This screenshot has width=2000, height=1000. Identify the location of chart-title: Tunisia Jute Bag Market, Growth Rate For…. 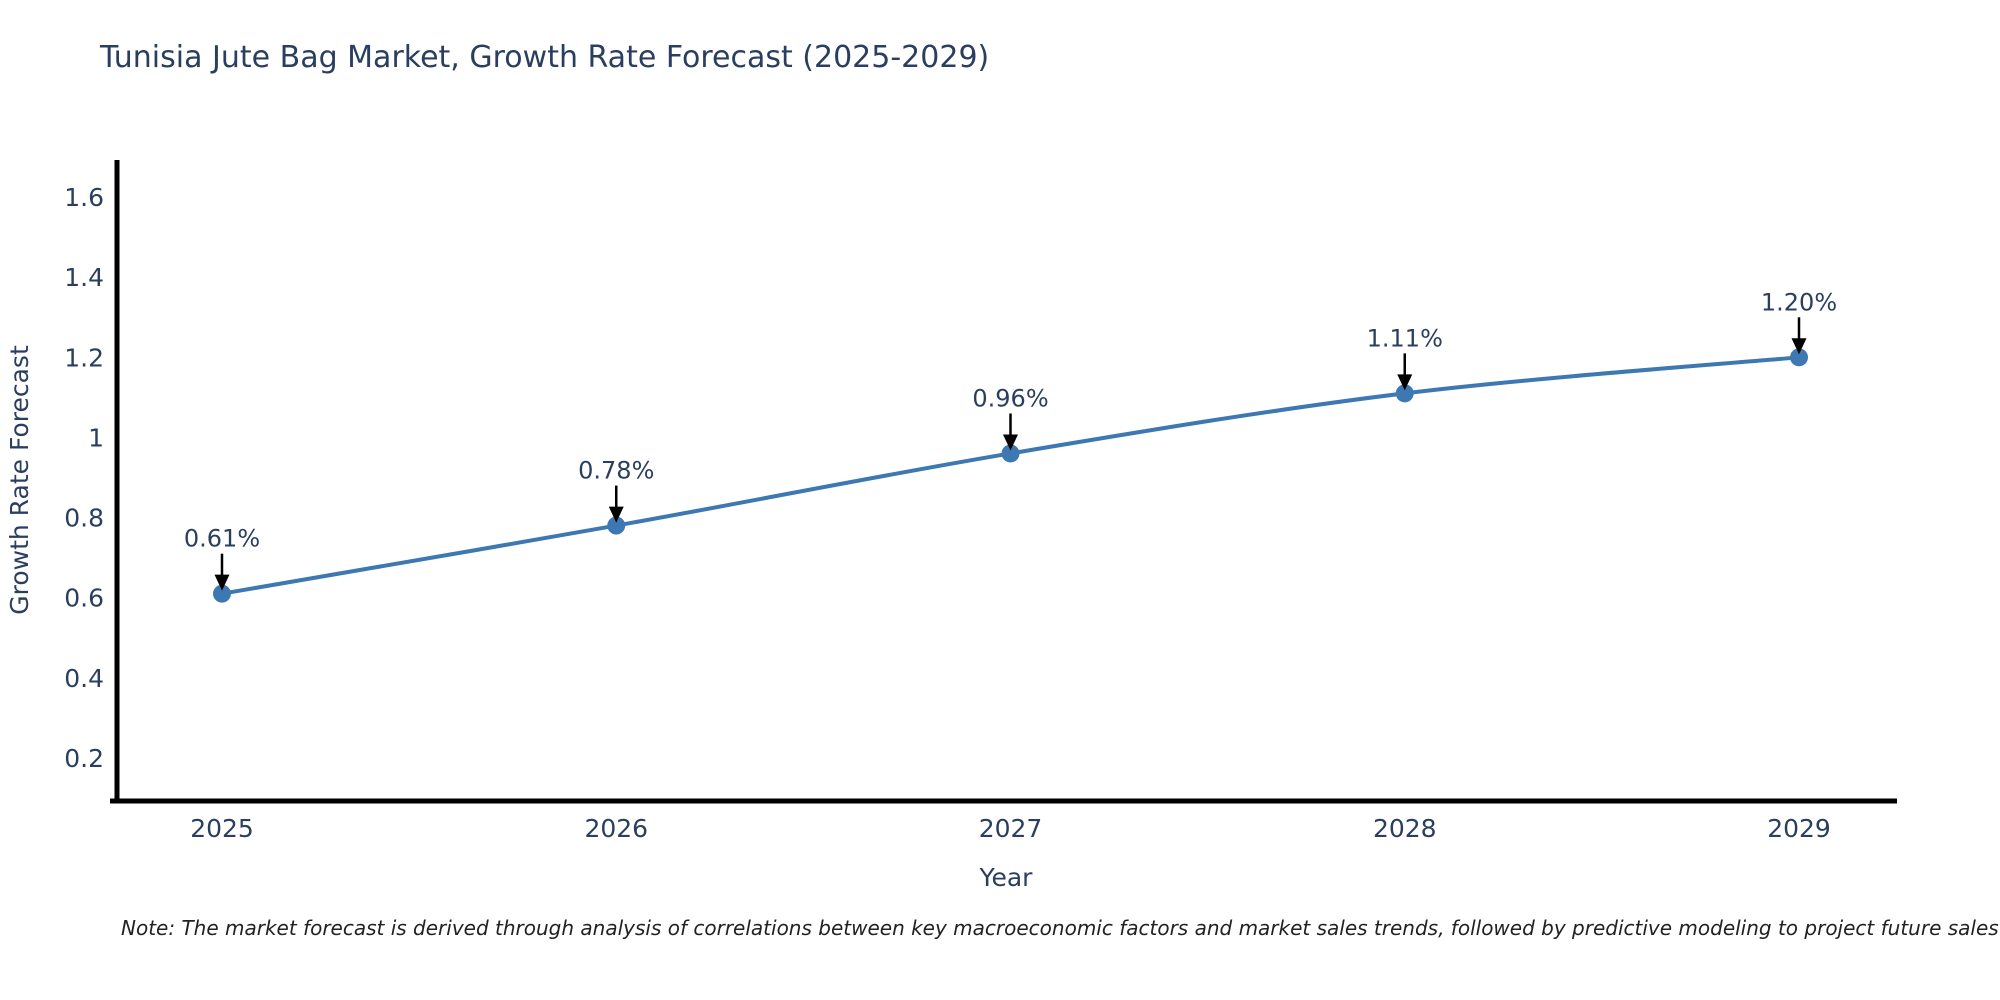
(545, 57).